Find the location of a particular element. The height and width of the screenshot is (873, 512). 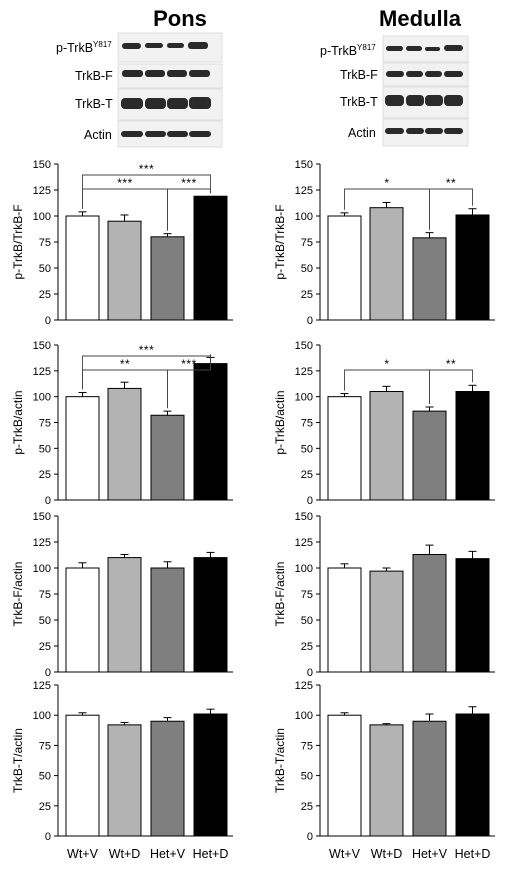

chart-7: 0 25 50 75 100 125 TrkB-T/actin is located at coordinates (122, 761).